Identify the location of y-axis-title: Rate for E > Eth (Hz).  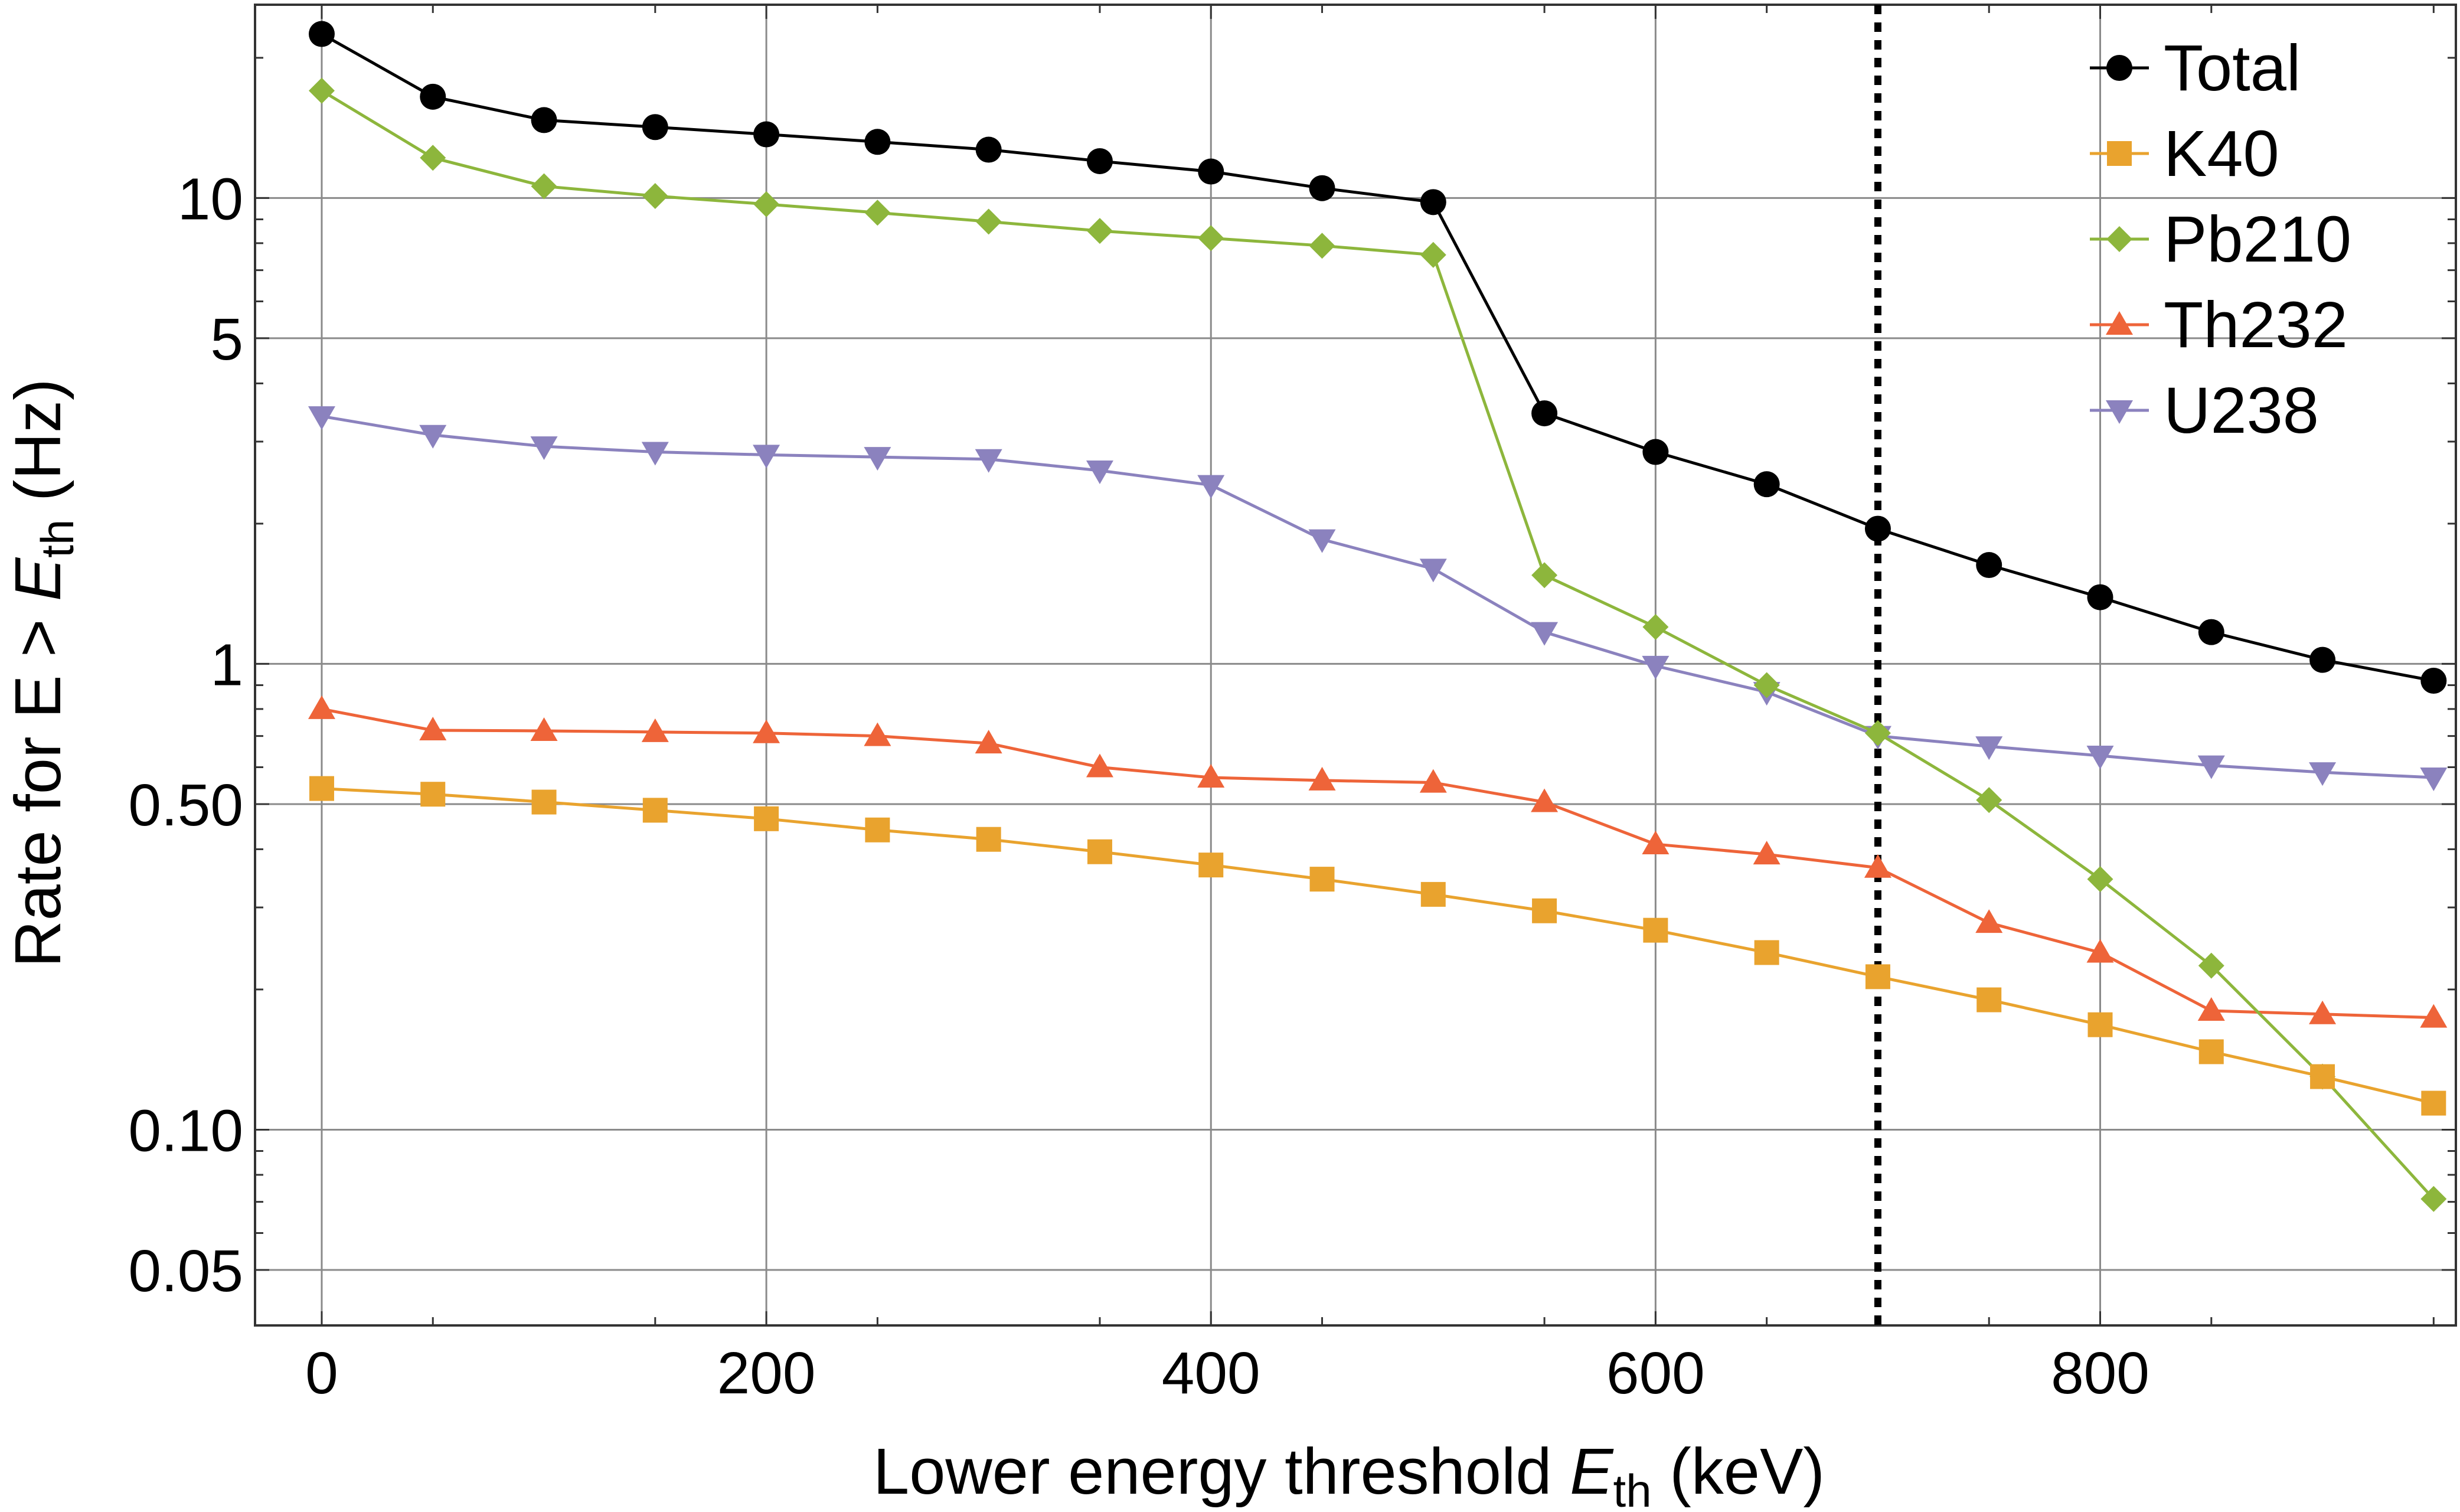
(42, 673).